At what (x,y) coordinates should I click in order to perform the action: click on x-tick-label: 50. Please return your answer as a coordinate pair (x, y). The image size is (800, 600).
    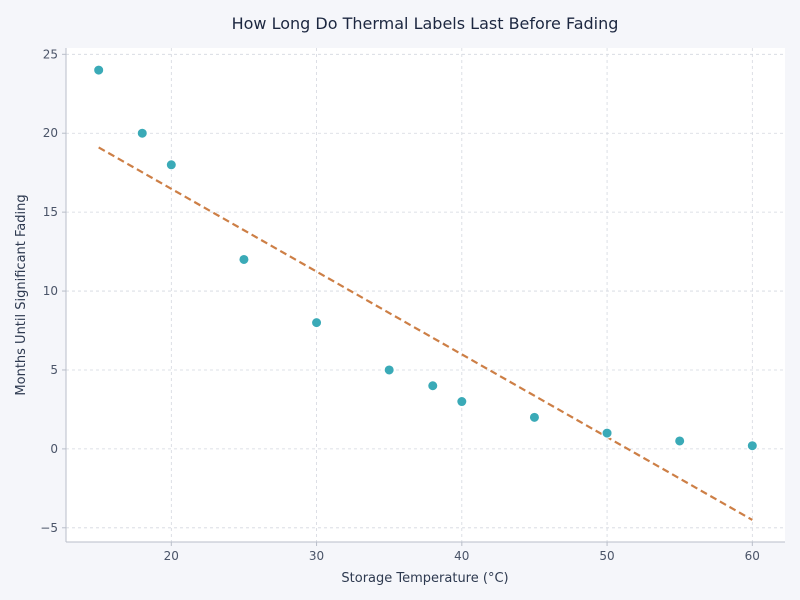
    Looking at the image, I should click on (606, 556).